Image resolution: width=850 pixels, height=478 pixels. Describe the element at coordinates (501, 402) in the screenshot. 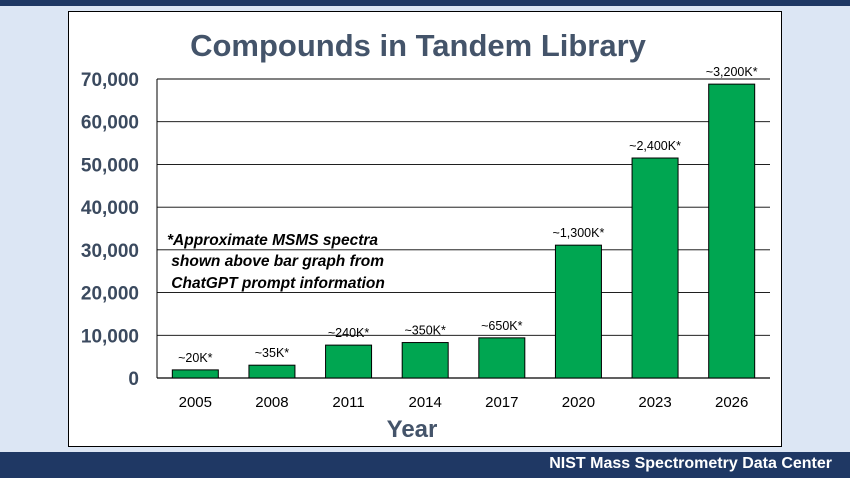

I see `x-tick-label: 2017` at that location.